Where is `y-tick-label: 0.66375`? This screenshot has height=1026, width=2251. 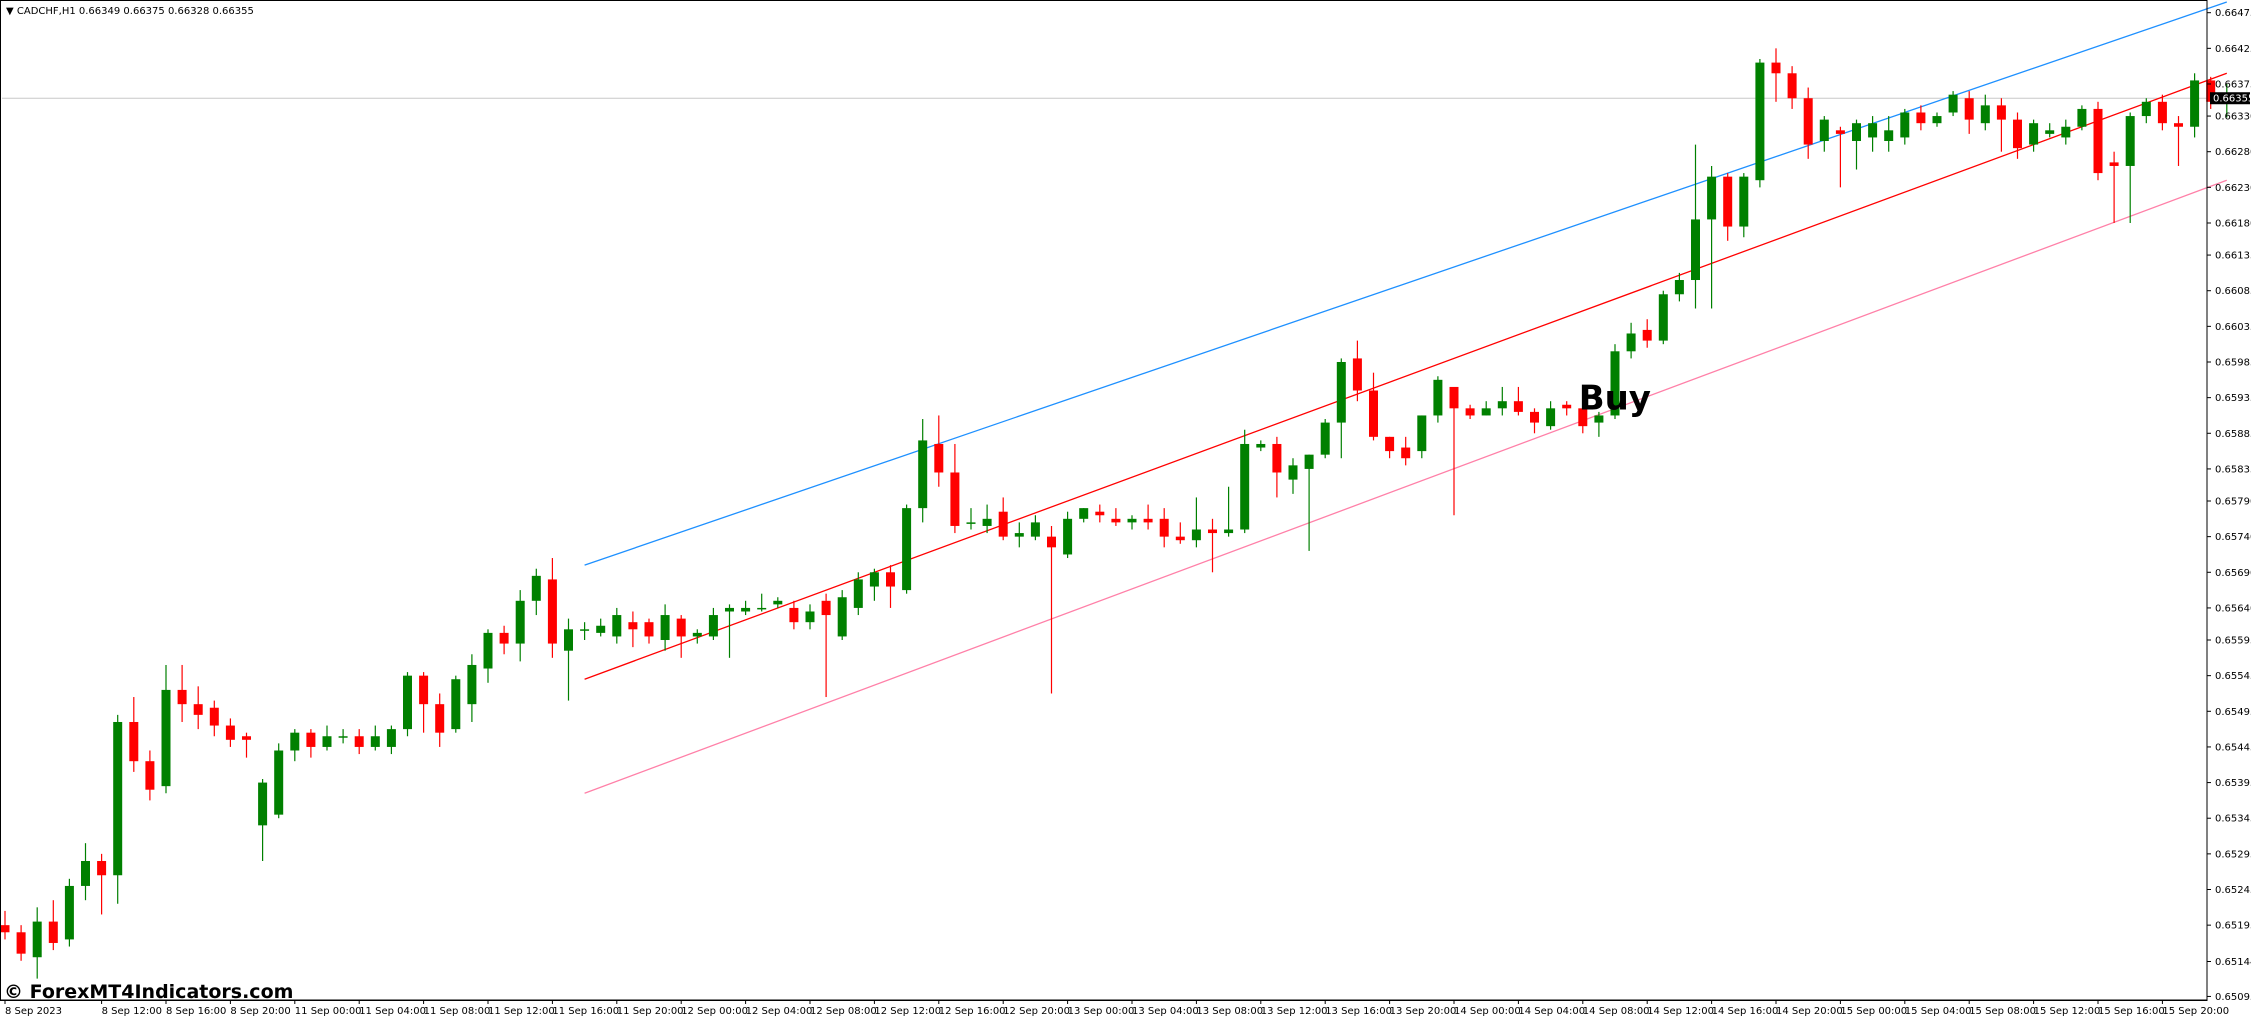 y-tick-label: 0.66375 is located at coordinates (2233, 84).